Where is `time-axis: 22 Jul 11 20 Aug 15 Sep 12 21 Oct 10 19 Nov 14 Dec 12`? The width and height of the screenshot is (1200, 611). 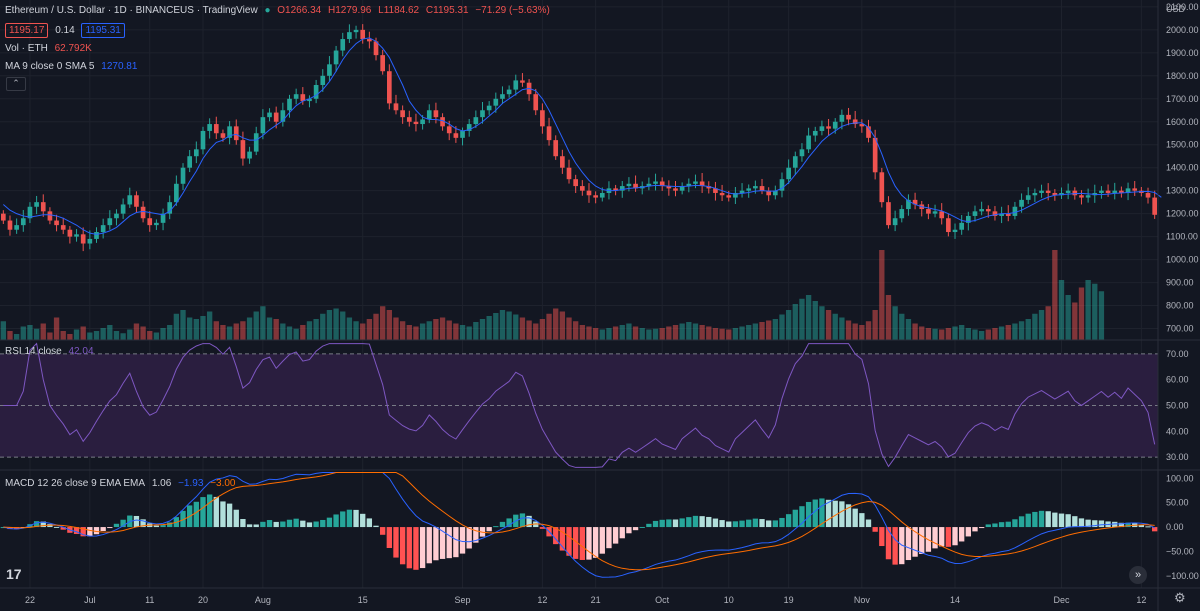
time-axis: 22 Jul 11 20 Aug 15 Sep 12 21 Oct 10 19 Nov 14 Dec 12 is located at coordinates (585, 600).